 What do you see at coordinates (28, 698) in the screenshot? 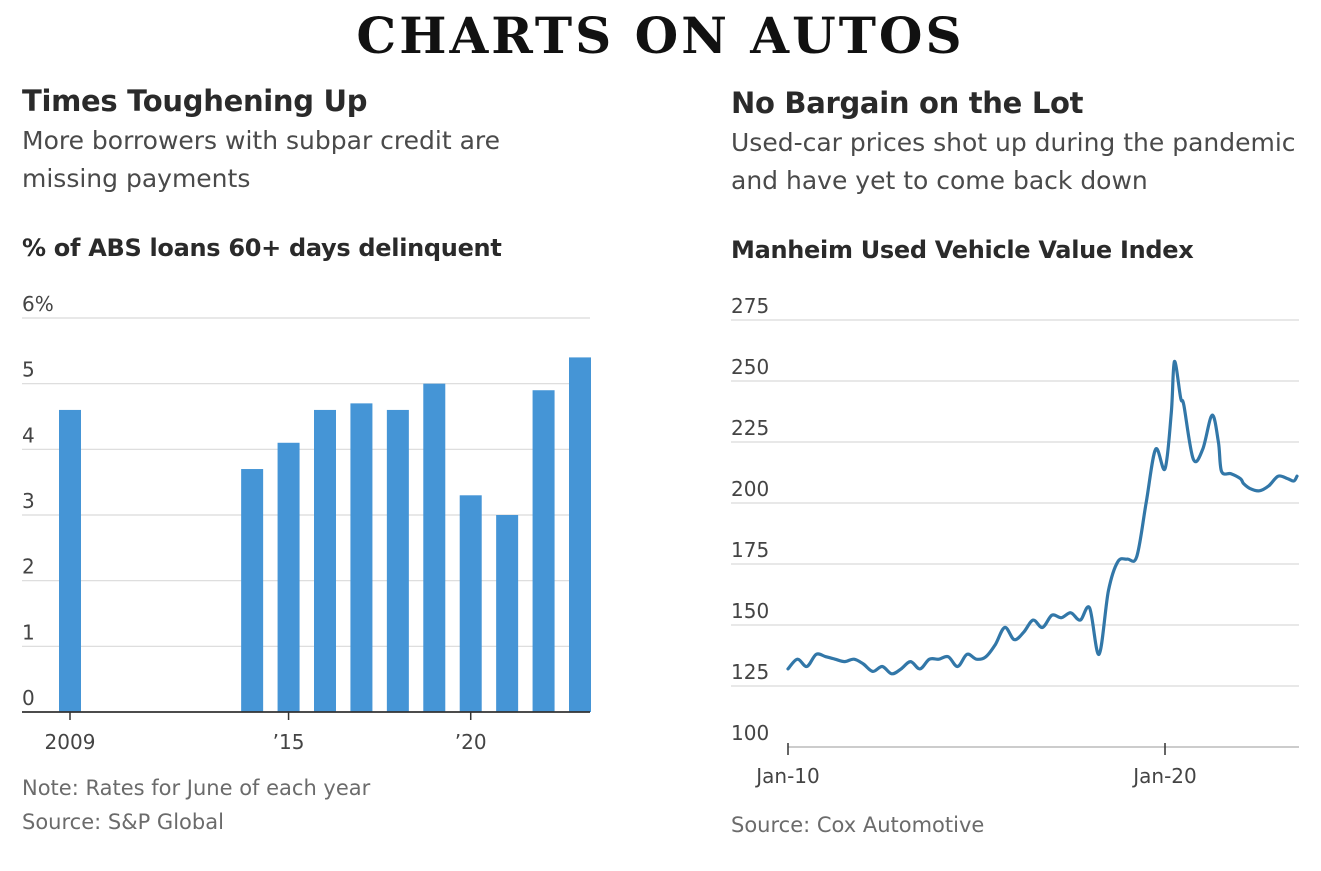
I see `bar-ytick-label: 0` at bounding box center [28, 698].